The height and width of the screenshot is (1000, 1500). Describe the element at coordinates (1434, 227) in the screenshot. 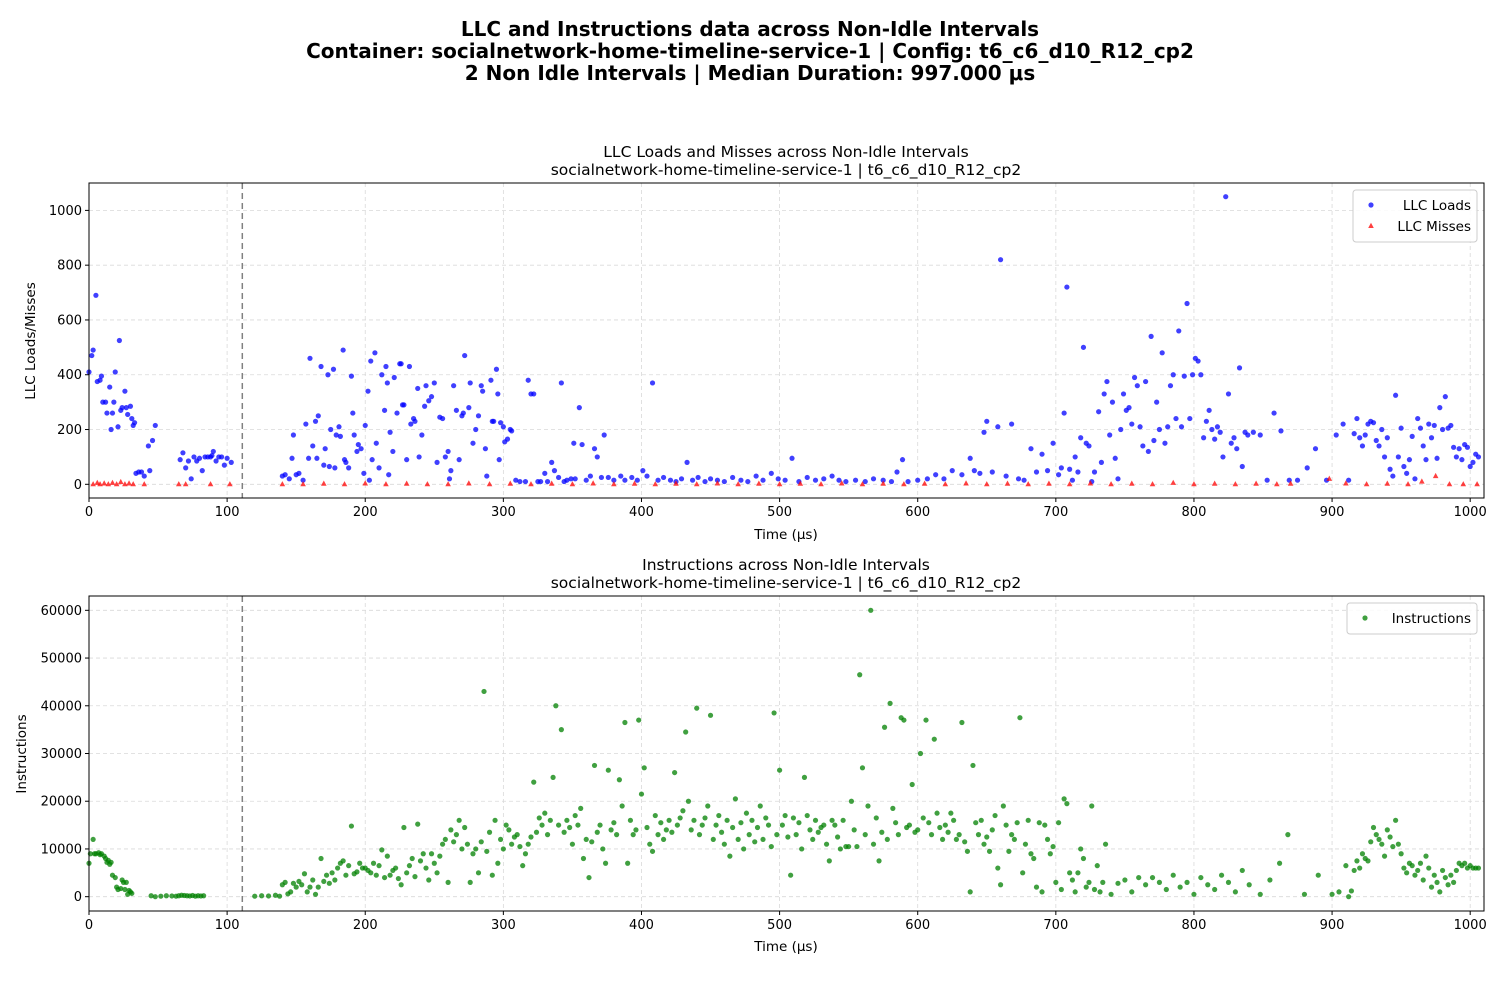

I see `llc-legend-label: LLC Misses` at that location.